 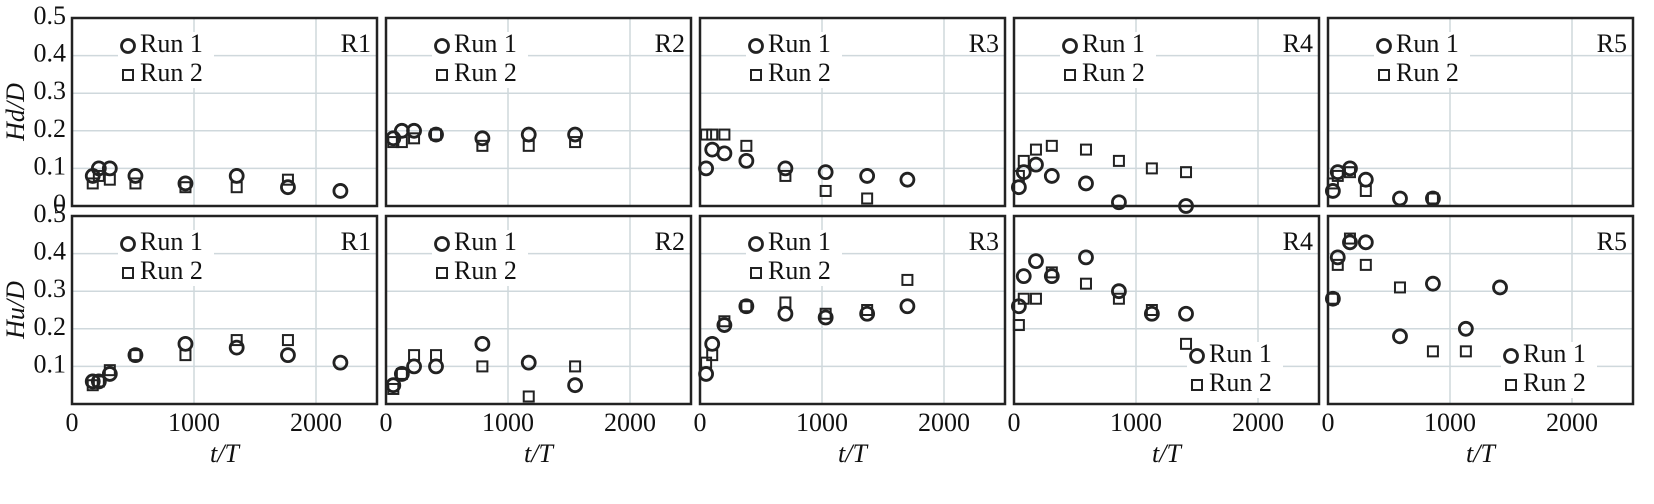 I want to click on y-tick-label: 0, so click(x=59, y=203).